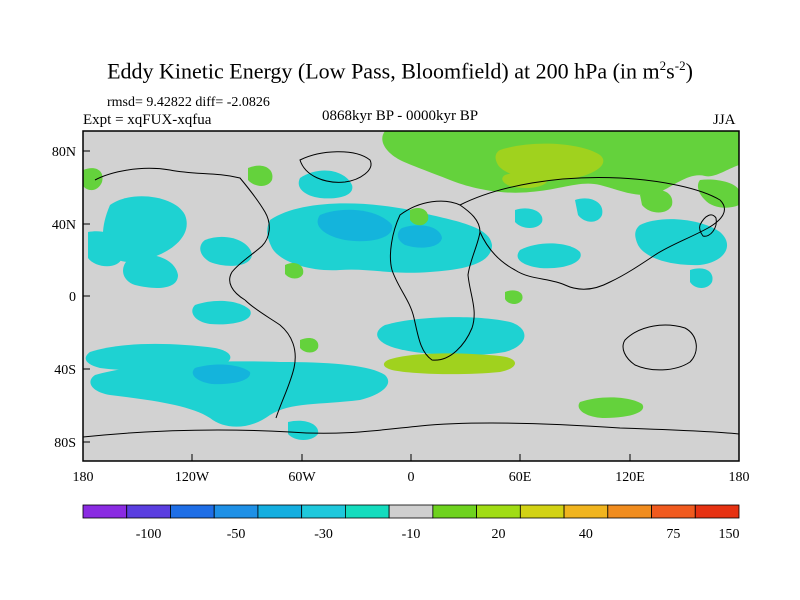 This screenshot has height=600, width=800. I want to click on colorbar: -100 -50 -30 -10 20 40 75 150, so click(411, 523).